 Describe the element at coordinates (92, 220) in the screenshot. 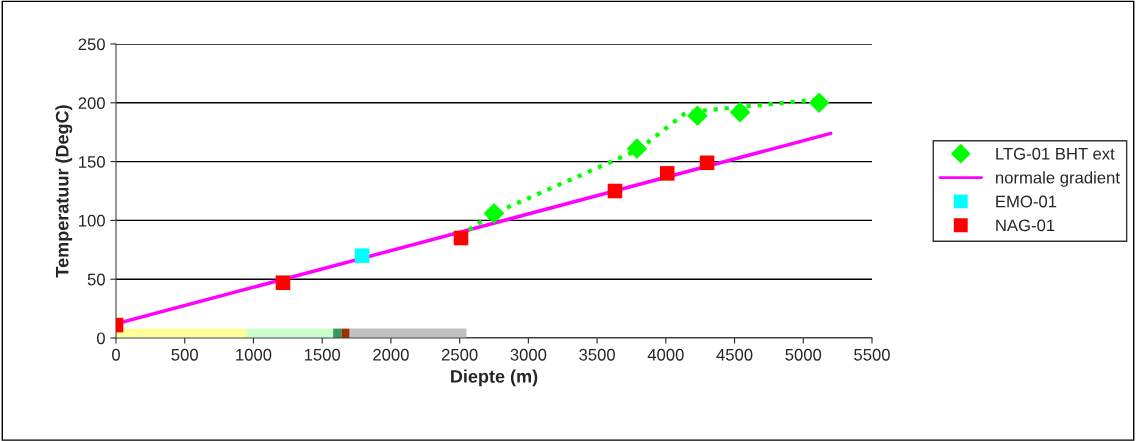

I see `y-tick-label: 100` at that location.